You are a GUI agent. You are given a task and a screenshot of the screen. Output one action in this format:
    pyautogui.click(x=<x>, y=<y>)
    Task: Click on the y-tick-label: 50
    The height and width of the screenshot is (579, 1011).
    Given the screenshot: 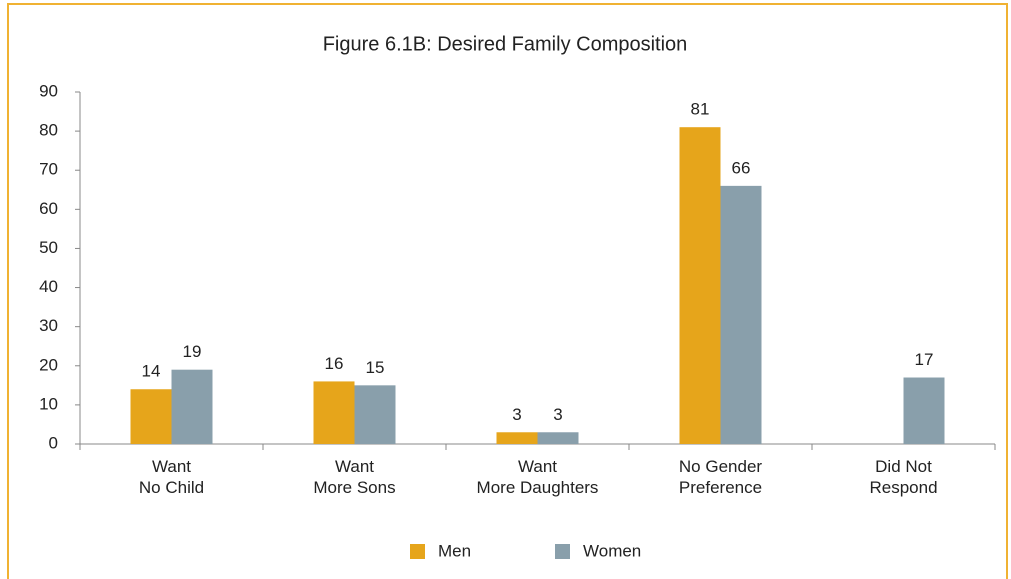 What is the action you would take?
    pyautogui.click(x=48, y=247)
    